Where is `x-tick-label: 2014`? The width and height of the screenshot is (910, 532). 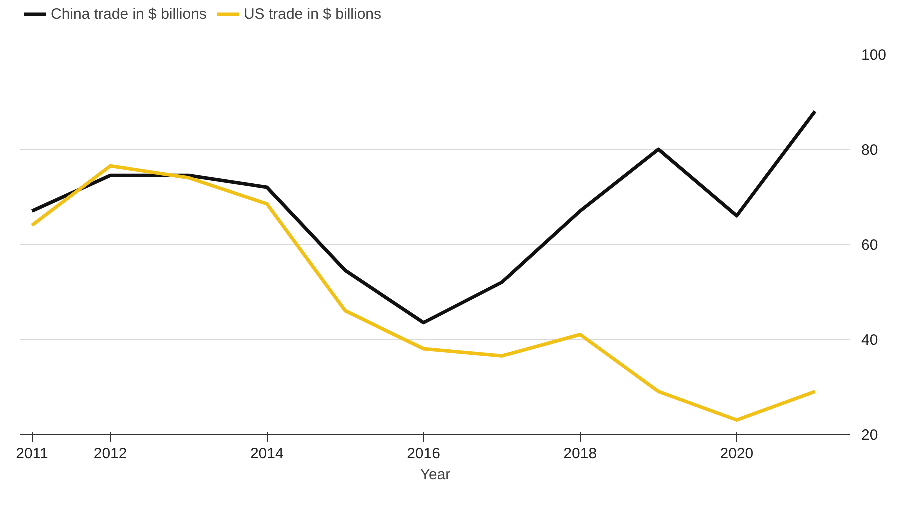 x-tick-label: 2014 is located at coordinates (267, 454).